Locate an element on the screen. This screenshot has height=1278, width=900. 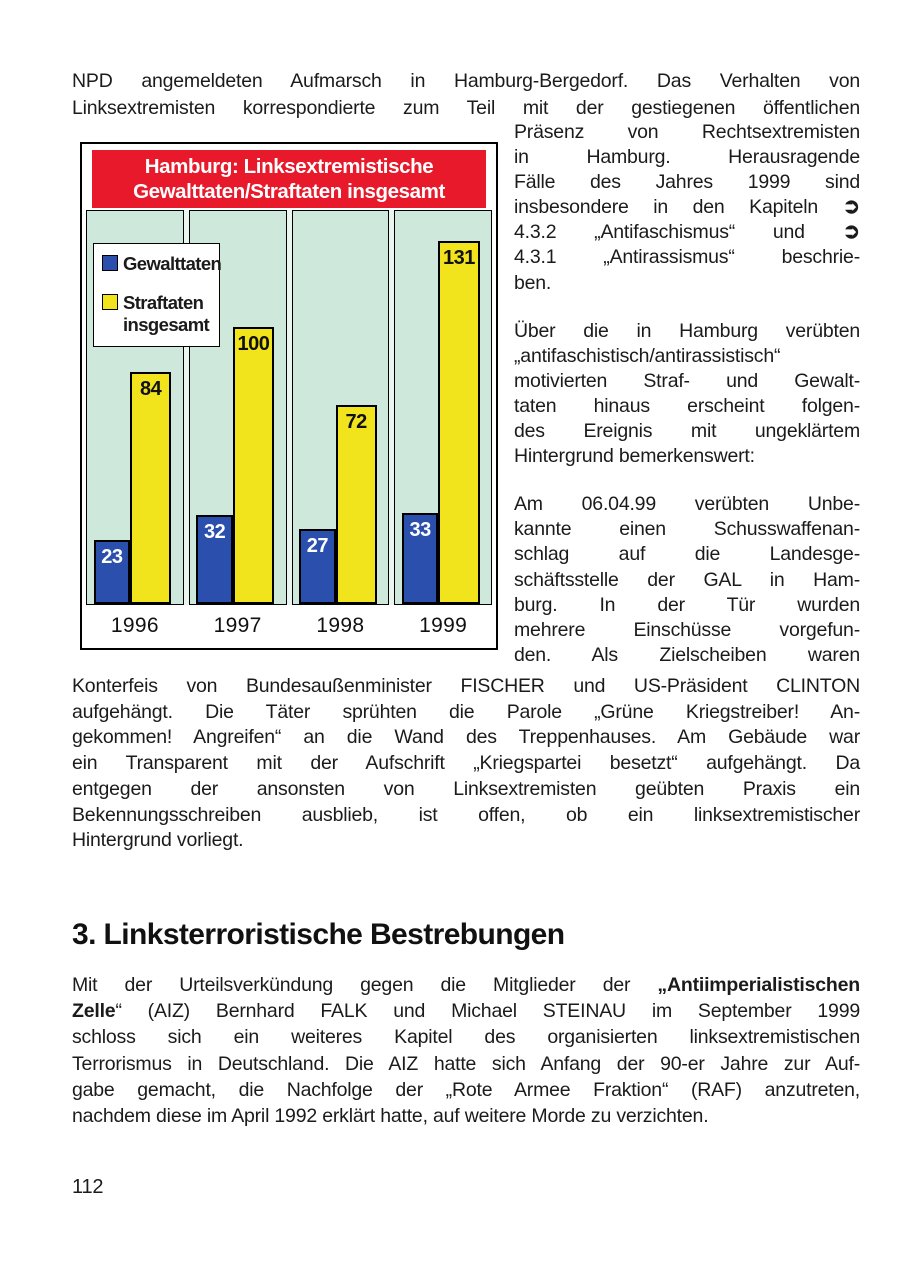
text-line: „antifaschistisch/antirassistisch“ is located at coordinates (687, 356).